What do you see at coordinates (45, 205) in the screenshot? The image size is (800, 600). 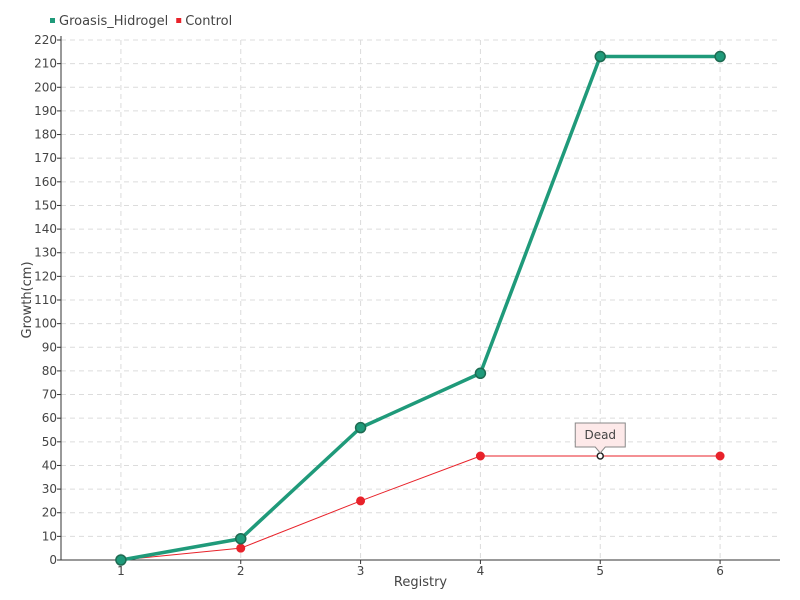 I see `y-tick-label: 150` at bounding box center [45, 205].